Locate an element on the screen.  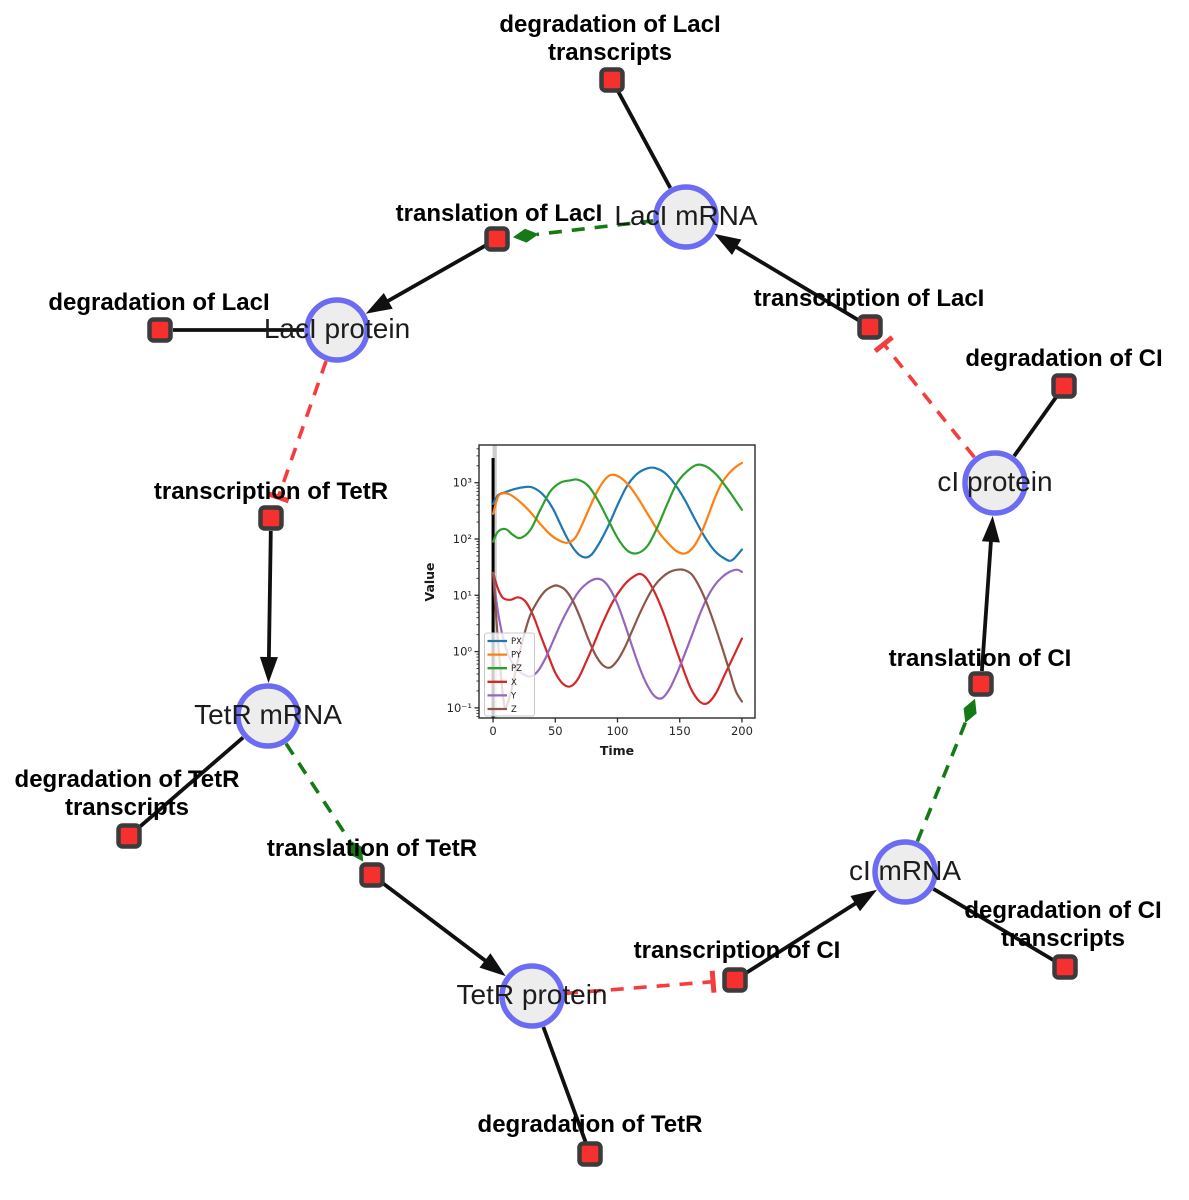
series-curve-PZ is located at coordinates (617, 509).